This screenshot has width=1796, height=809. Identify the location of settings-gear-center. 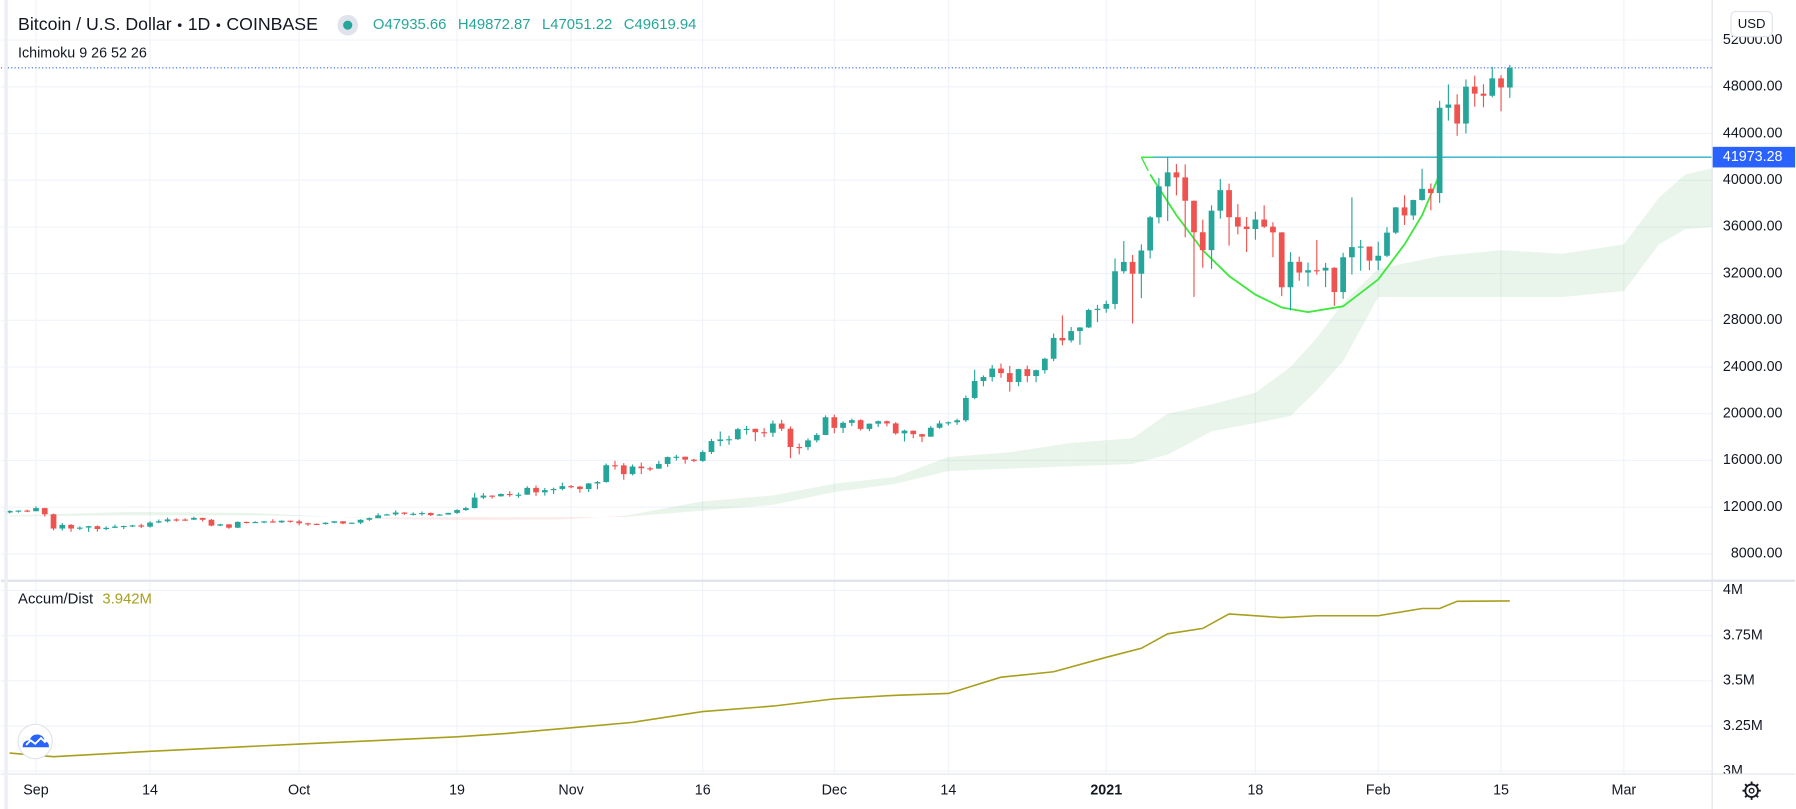
(1751, 790).